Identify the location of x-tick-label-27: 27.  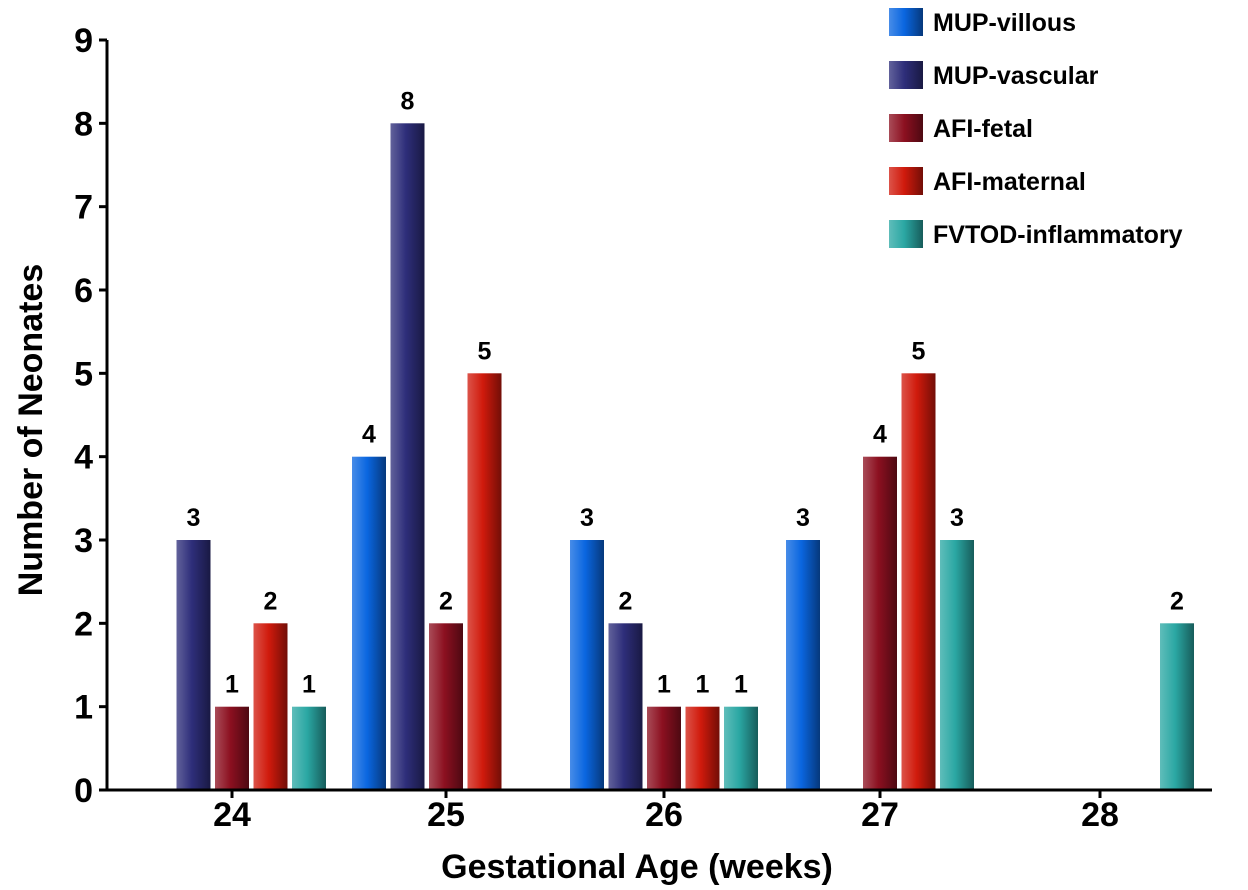
(880, 815).